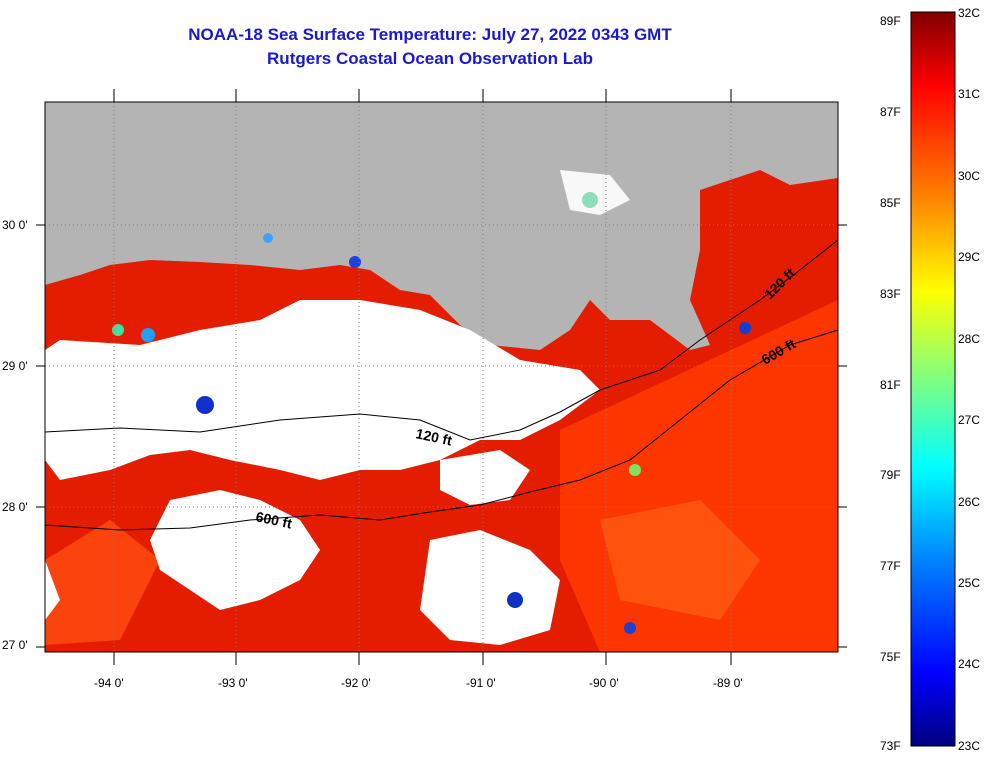 The width and height of the screenshot is (992, 761). Describe the element at coordinates (15, 507) in the screenshot. I see `lat-label: 28 0'` at that location.